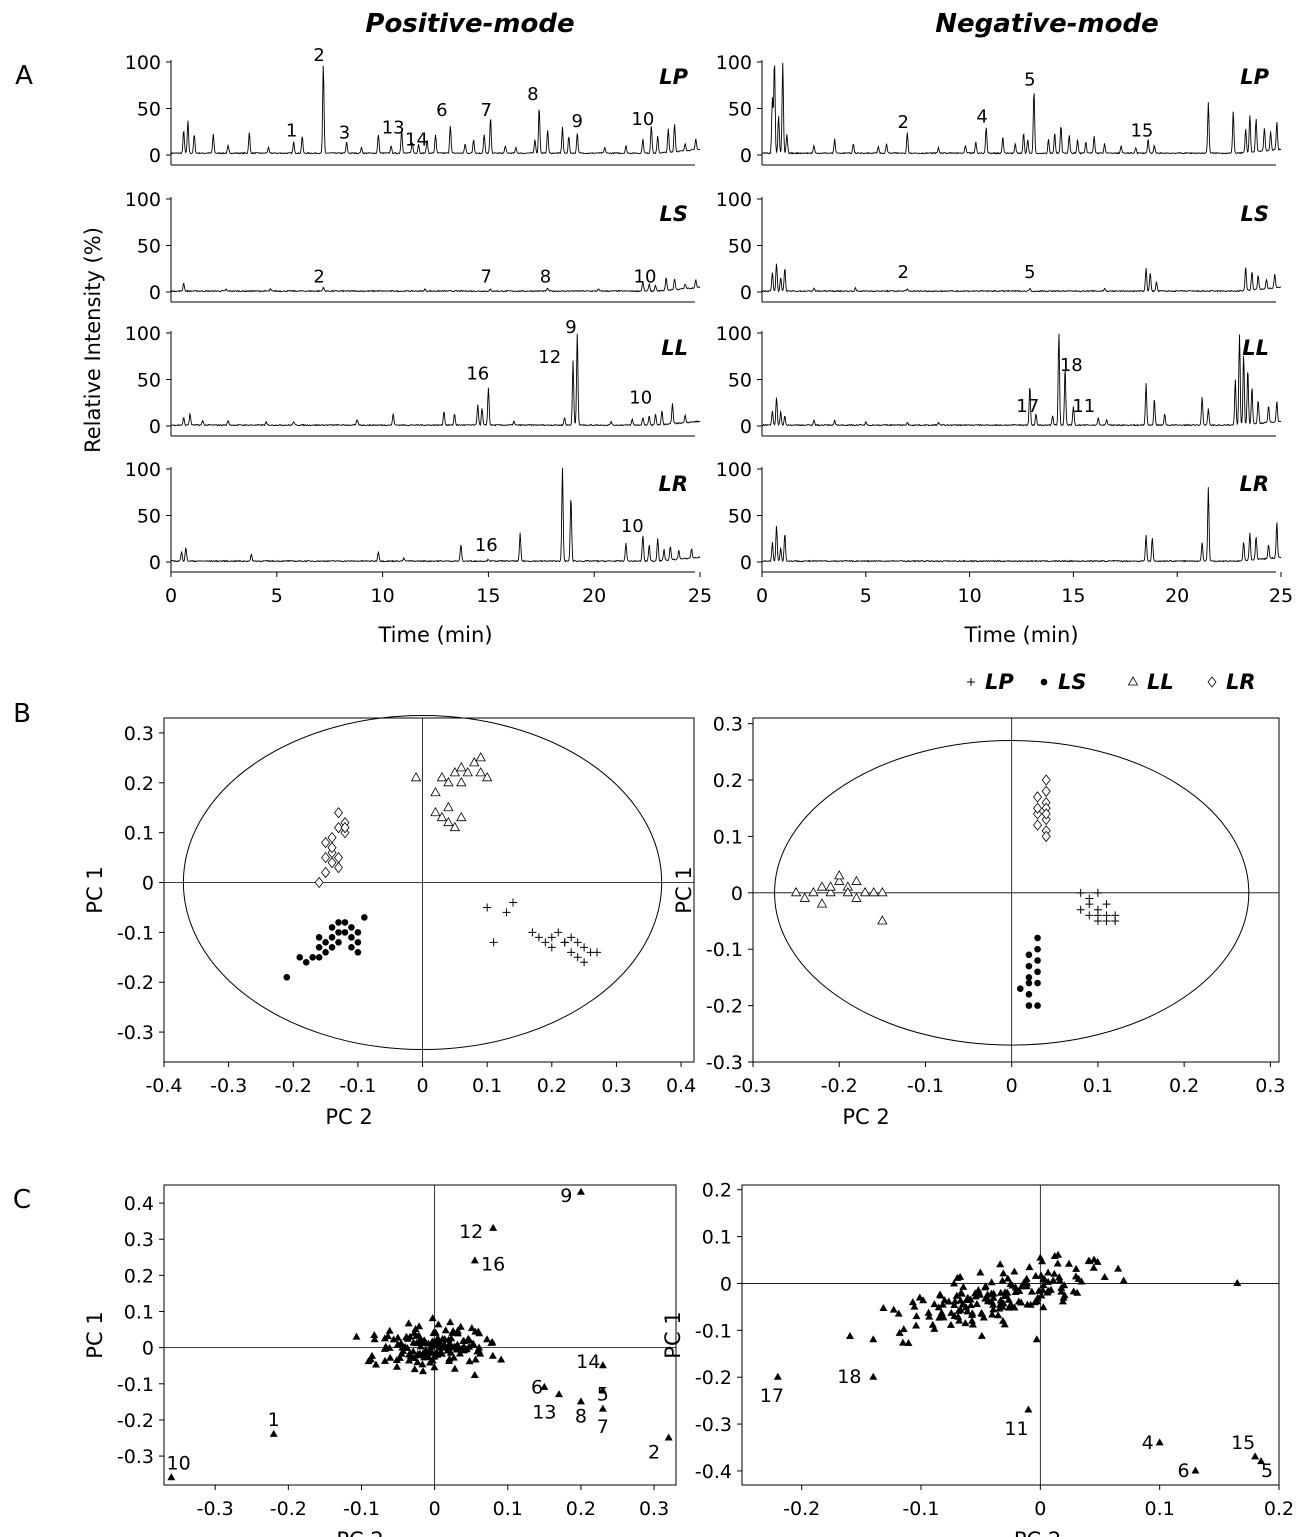  What do you see at coordinates (713, 1331) in the screenshot?
I see `y-tick-label: -0.1` at bounding box center [713, 1331].